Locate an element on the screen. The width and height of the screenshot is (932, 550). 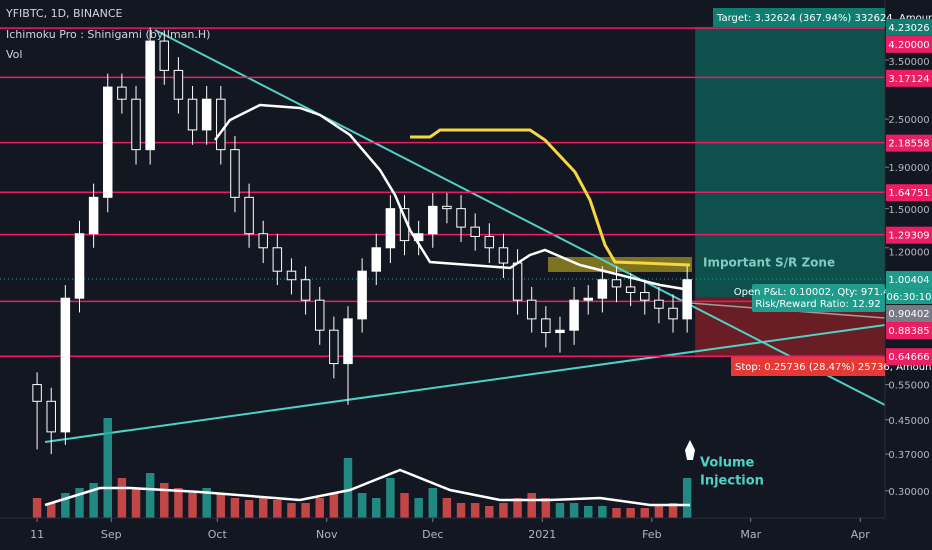
indicator-label: Ichimoku Pro : Shinigami (by Iman.H) is located at coordinates (108, 34).